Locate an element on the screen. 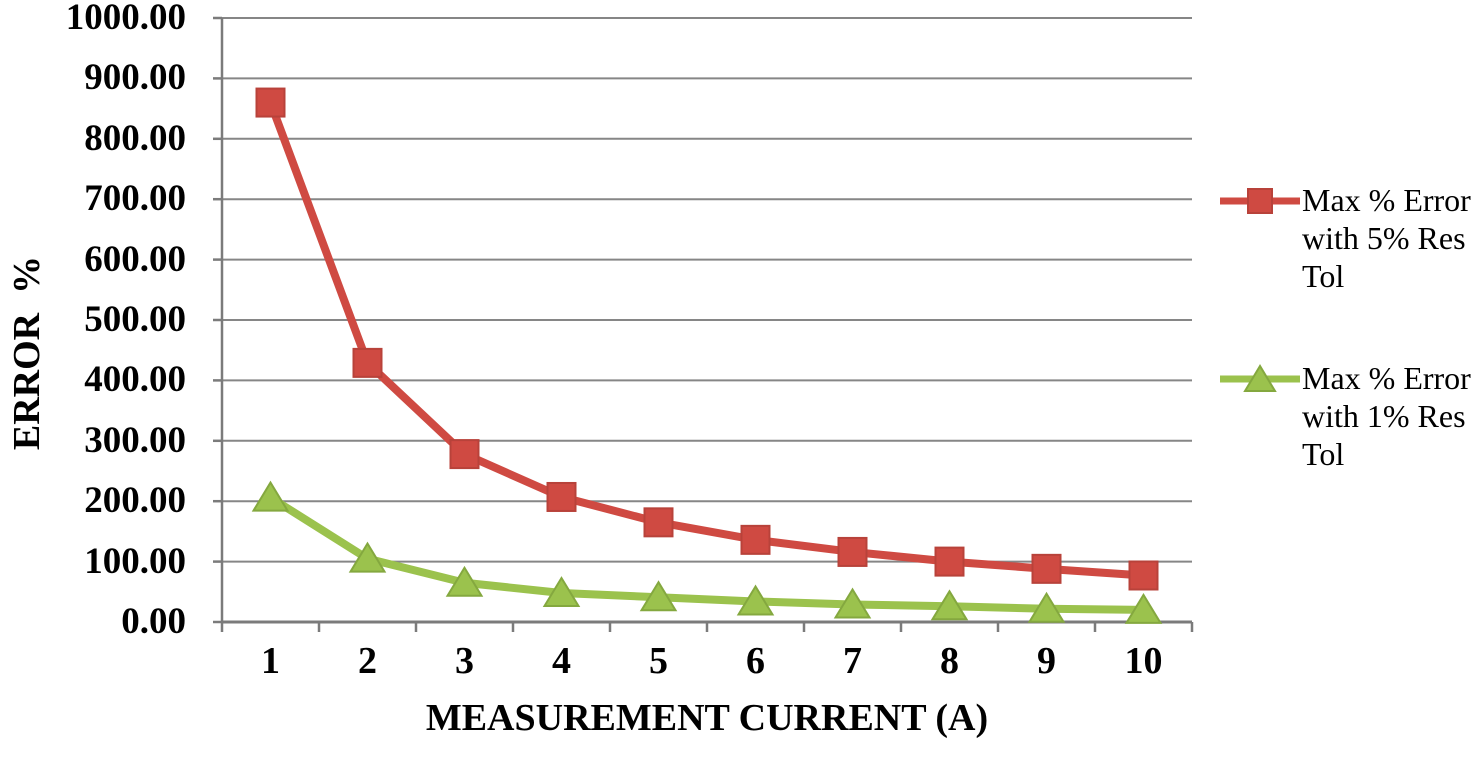 The width and height of the screenshot is (1484, 764). y-tick-label: 700.00 is located at coordinates (135, 199).